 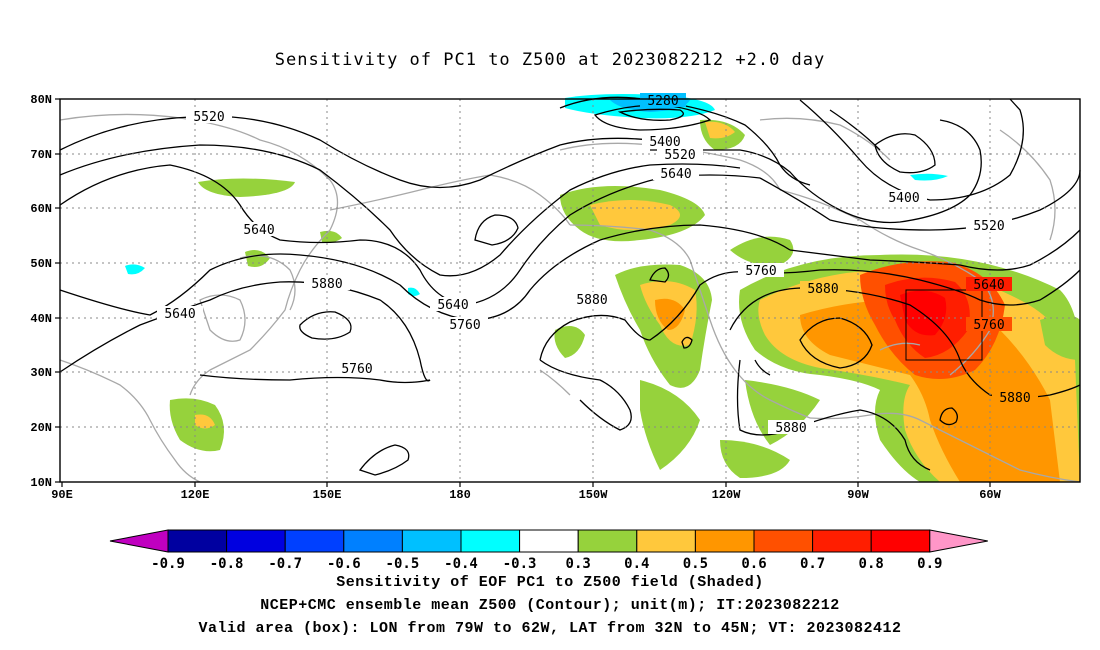 I want to click on colorbar-label: -0.7, so click(x=285, y=564).